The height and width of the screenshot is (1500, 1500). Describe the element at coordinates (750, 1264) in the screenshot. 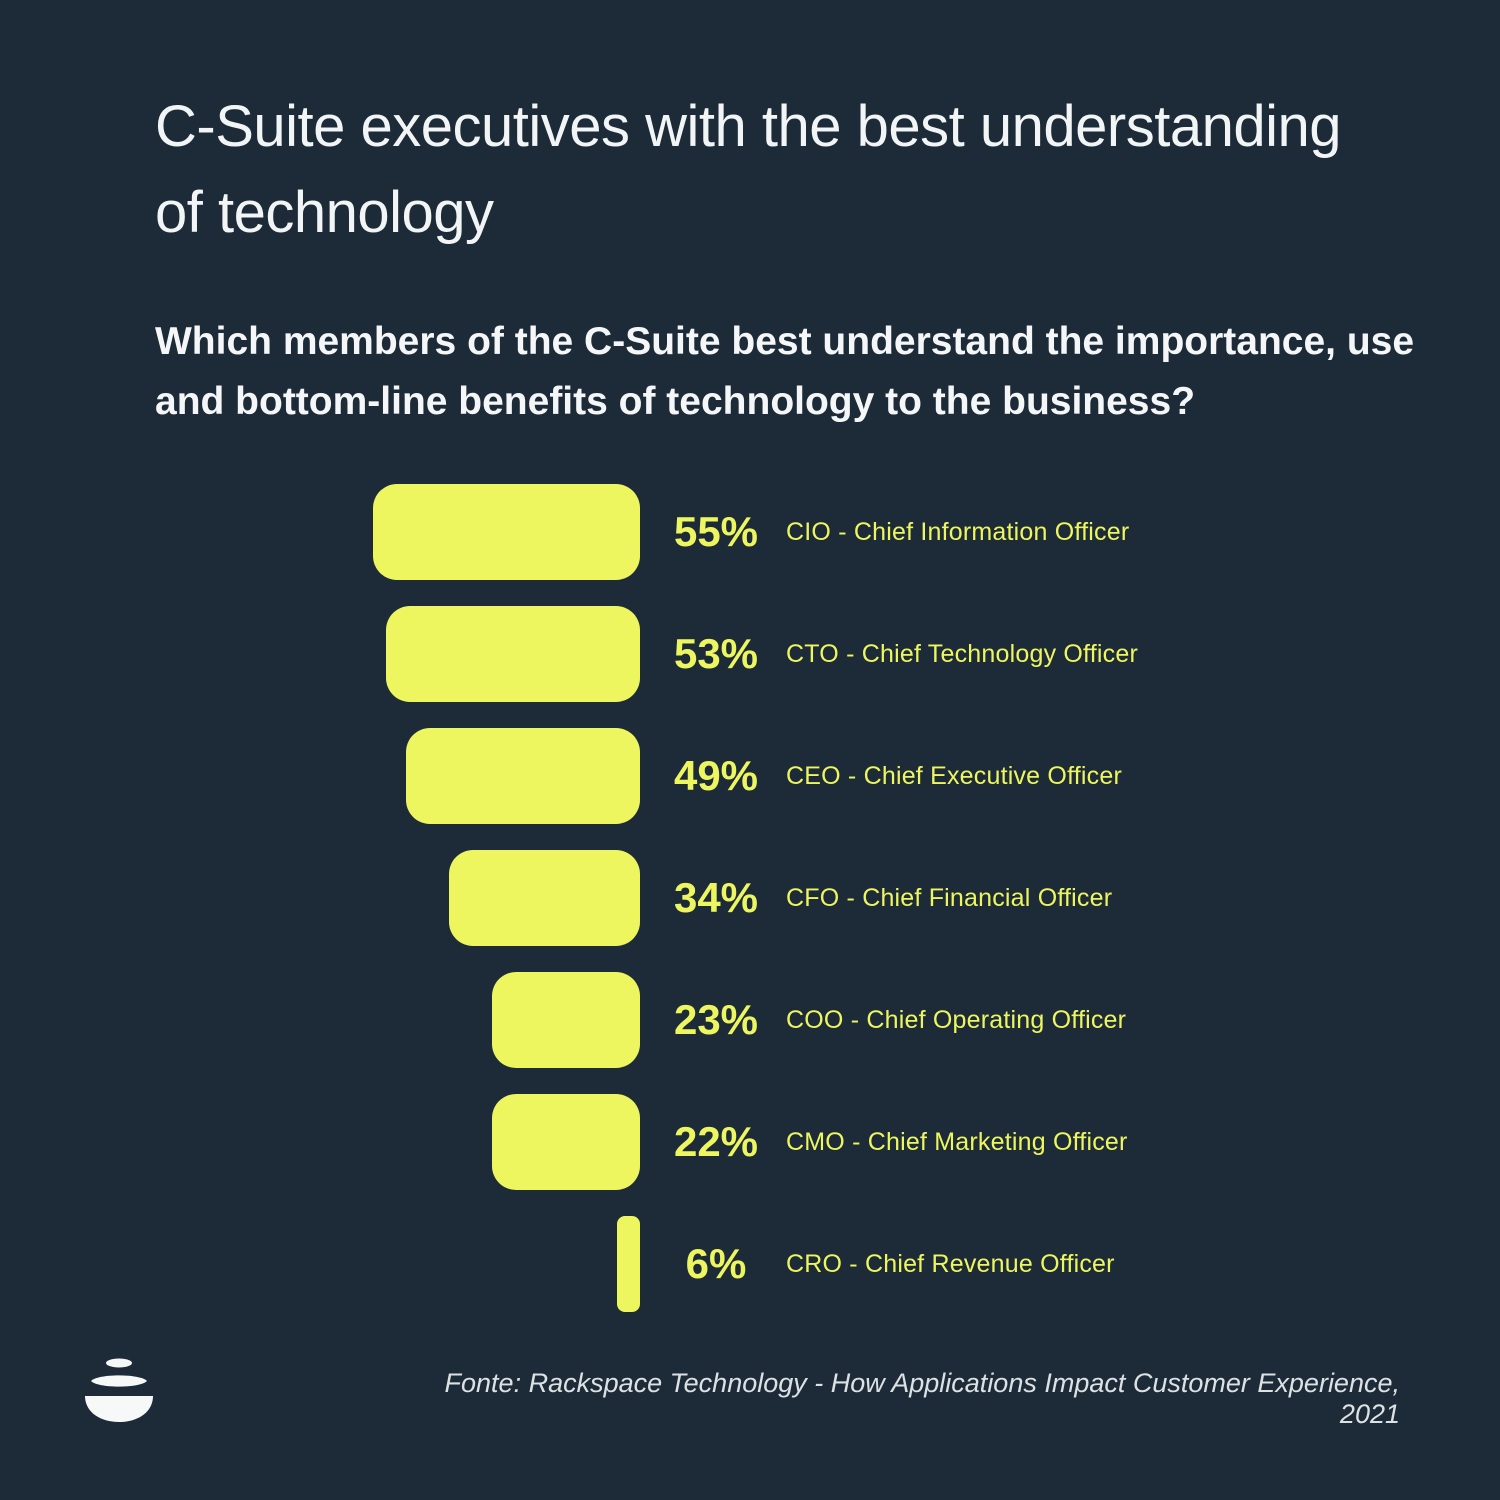

I see `chart-row-7: 6% CRO - Chief Revenue Officer` at that location.